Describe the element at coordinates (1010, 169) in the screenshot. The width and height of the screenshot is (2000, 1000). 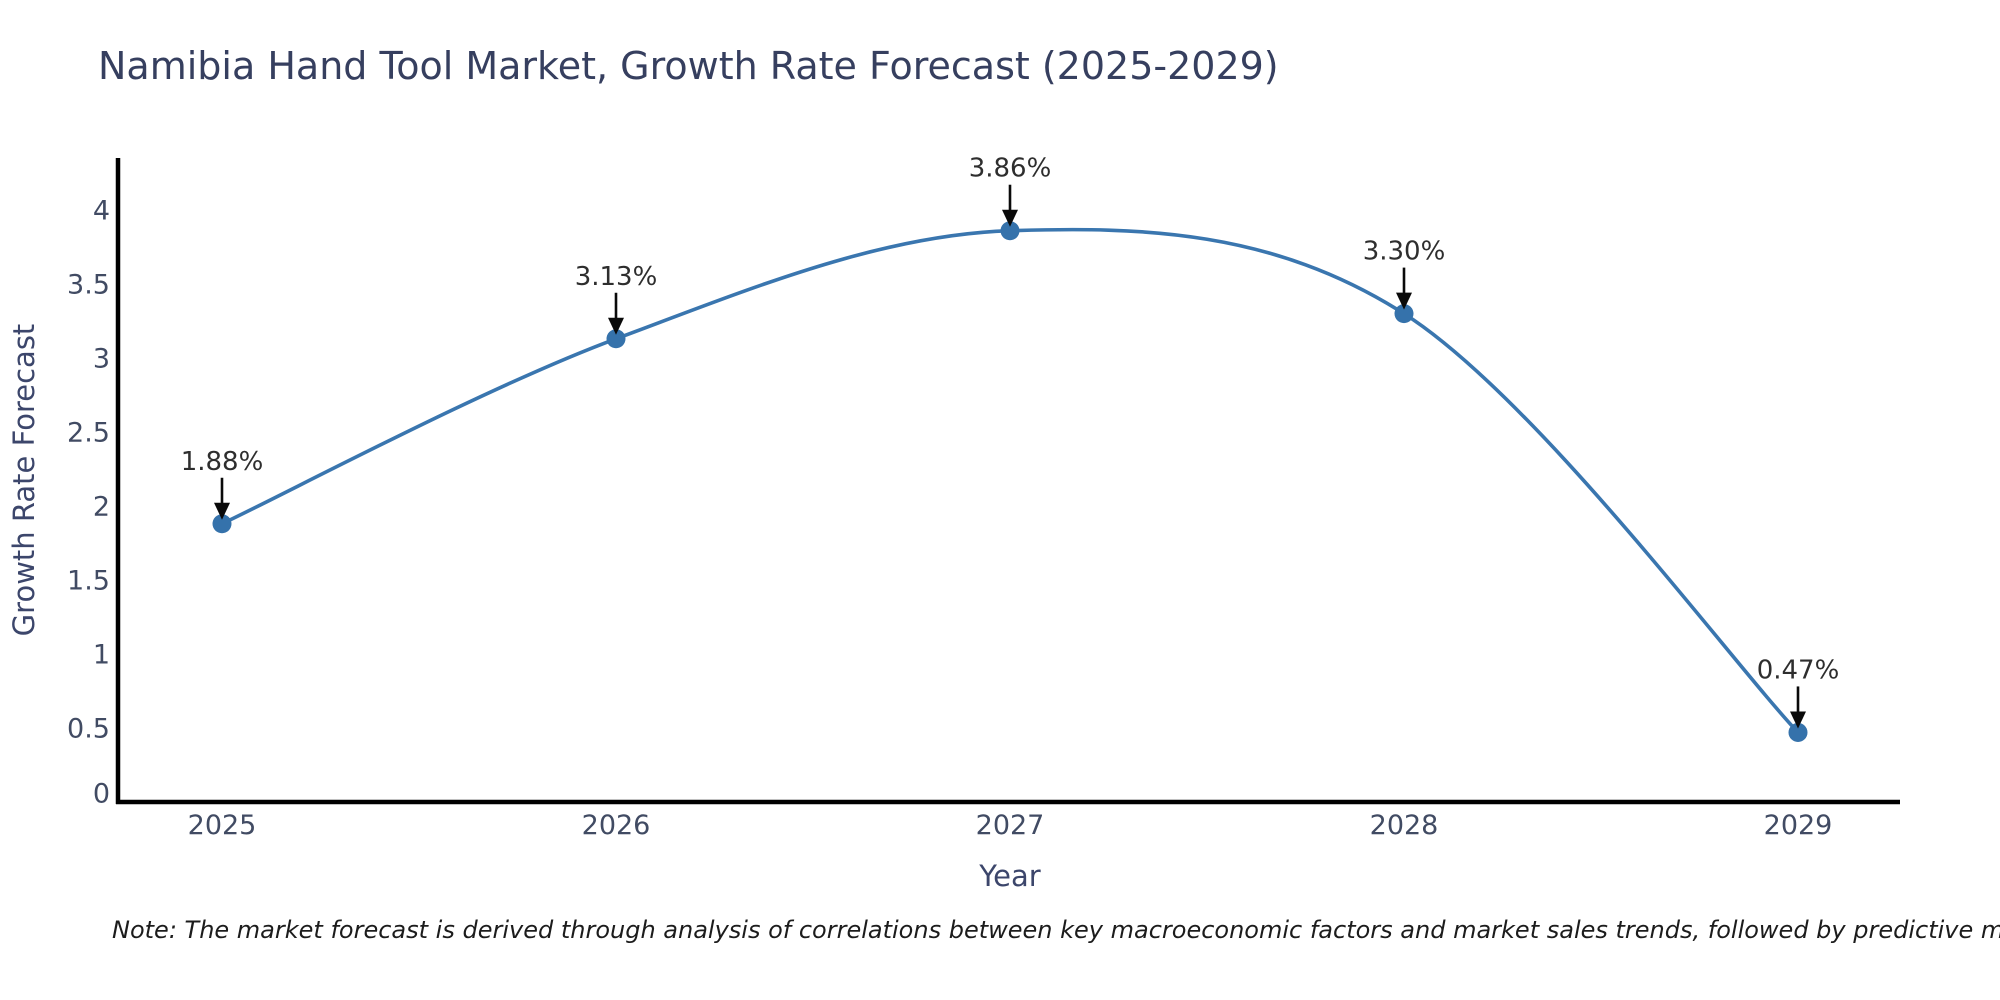
I see `data-point-label: 3.86%` at that location.